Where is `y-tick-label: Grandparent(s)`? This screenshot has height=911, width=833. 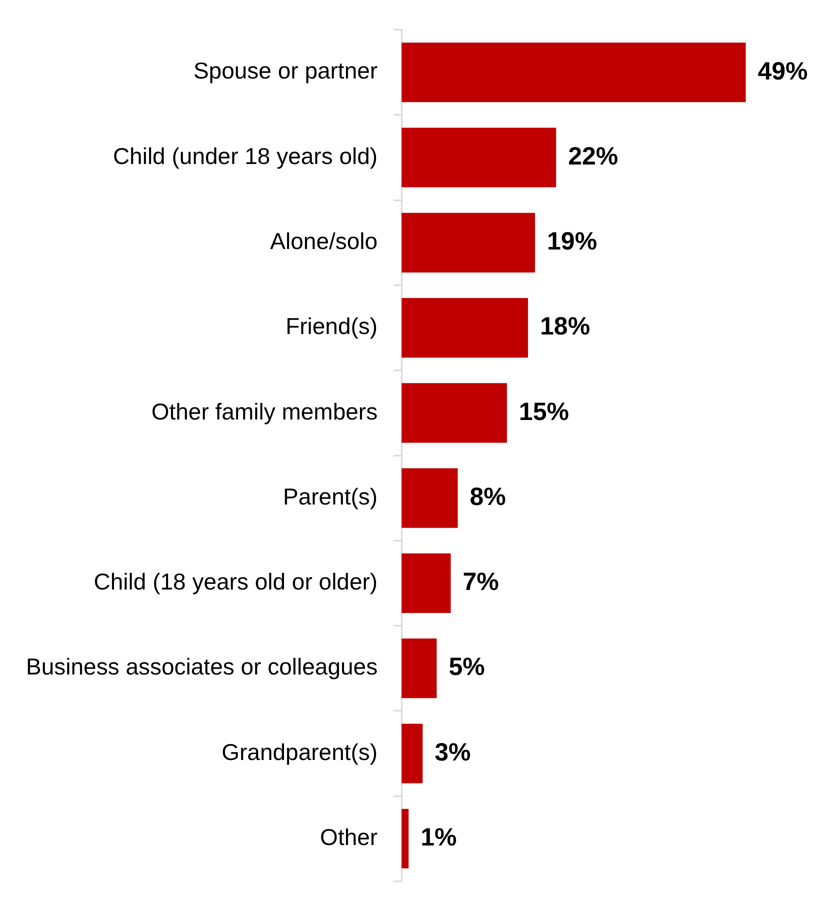 y-tick-label: Grandparent(s) is located at coordinates (300, 751).